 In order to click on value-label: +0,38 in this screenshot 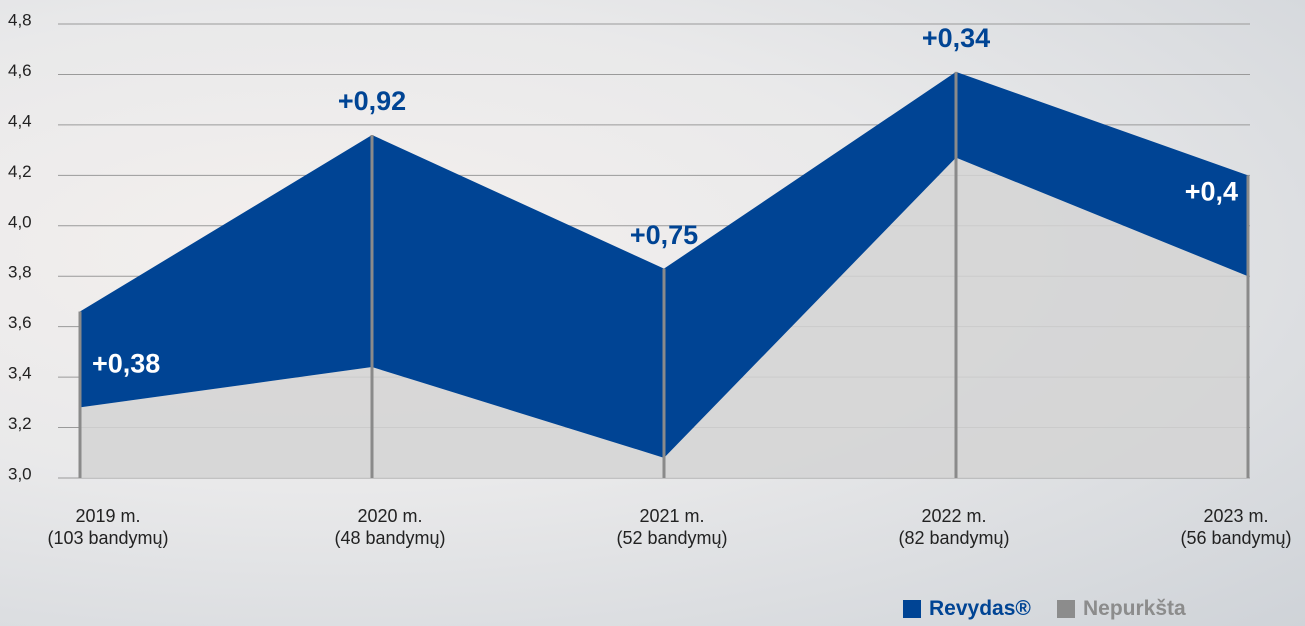, I will do `click(126, 364)`.